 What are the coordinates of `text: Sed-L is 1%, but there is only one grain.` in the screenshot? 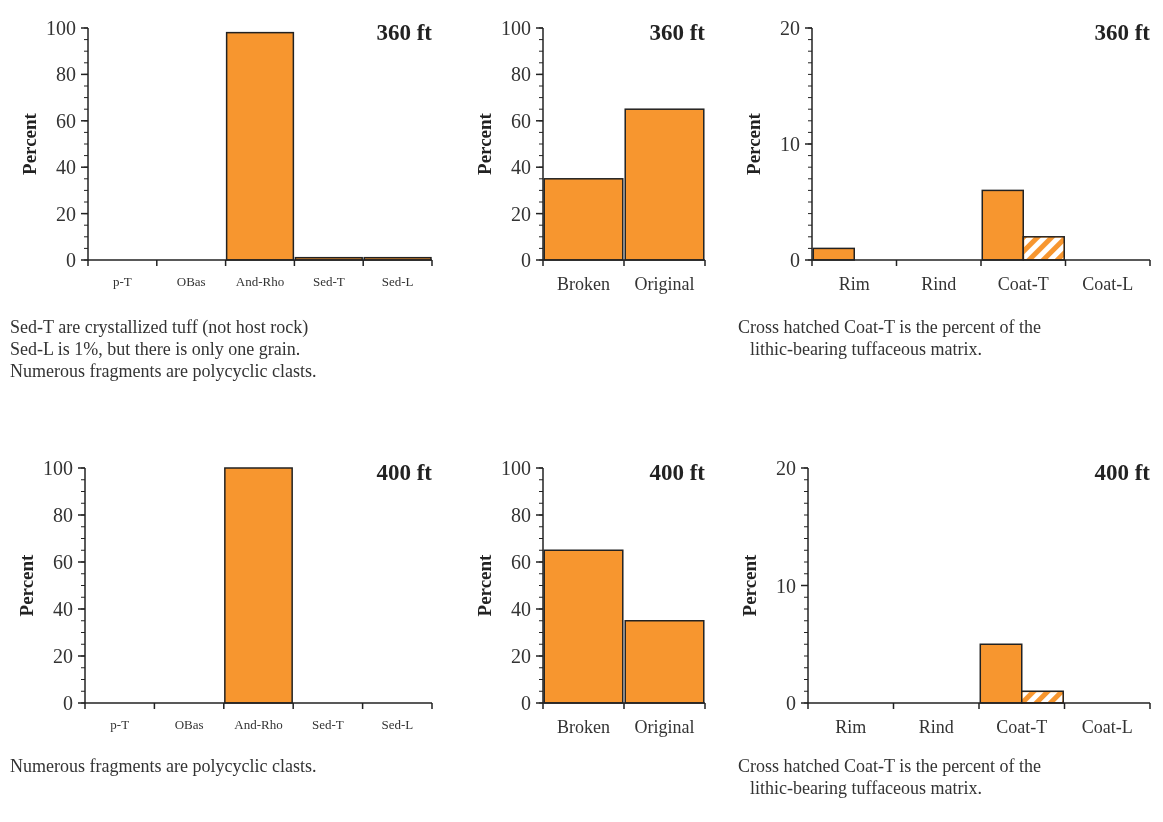 It's located at (155, 349).